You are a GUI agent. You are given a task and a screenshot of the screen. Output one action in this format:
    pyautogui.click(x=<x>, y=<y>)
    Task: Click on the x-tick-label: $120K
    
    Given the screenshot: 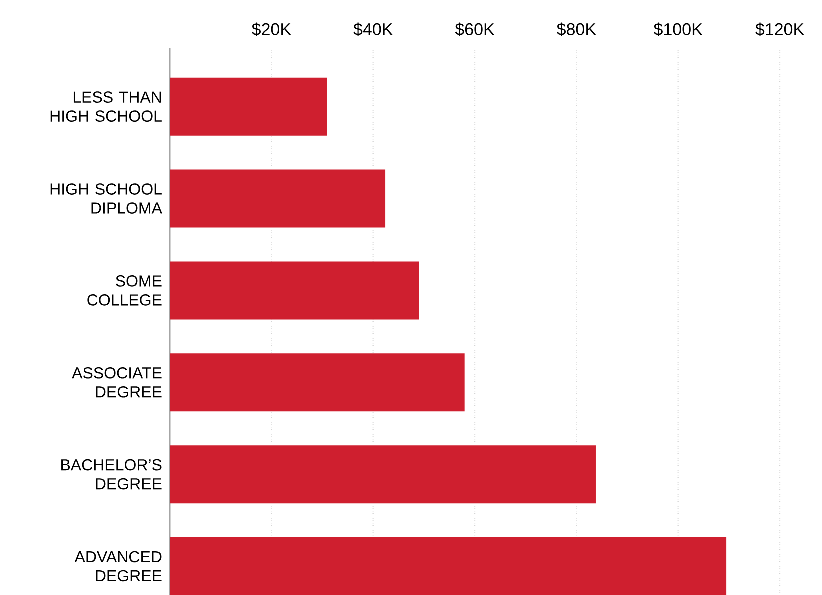 What is the action you would take?
    pyautogui.click(x=780, y=29)
    